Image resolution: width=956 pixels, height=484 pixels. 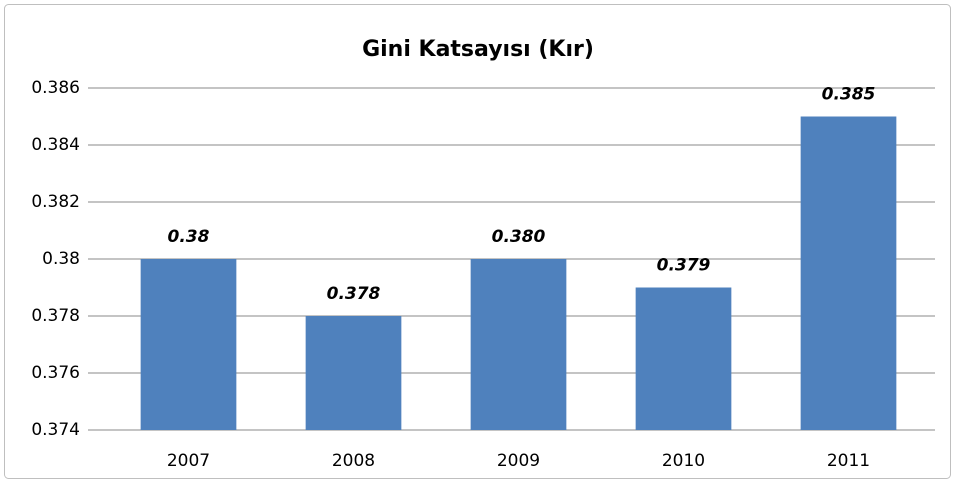 I want to click on x-tick-label: 2009, so click(x=518, y=461).